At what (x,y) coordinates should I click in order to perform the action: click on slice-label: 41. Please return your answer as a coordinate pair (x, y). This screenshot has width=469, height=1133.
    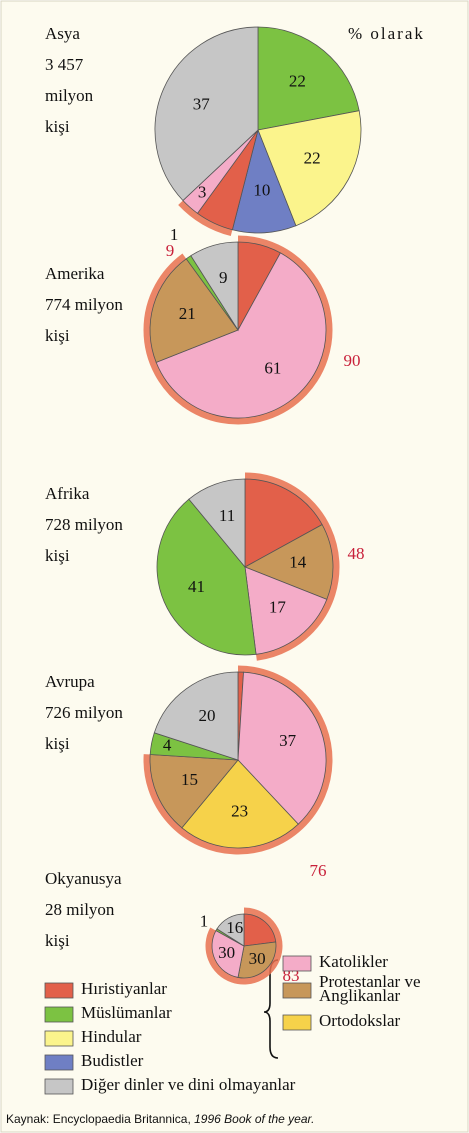
    Looking at the image, I should click on (196, 586).